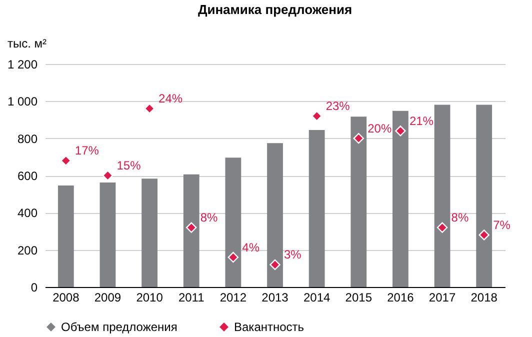 The width and height of the screenshot is (532, 337). What do you see at coordinates (66, 297) in the screenshot?
I see `x-tick-label: 2008` at bounding box center [66, 297].